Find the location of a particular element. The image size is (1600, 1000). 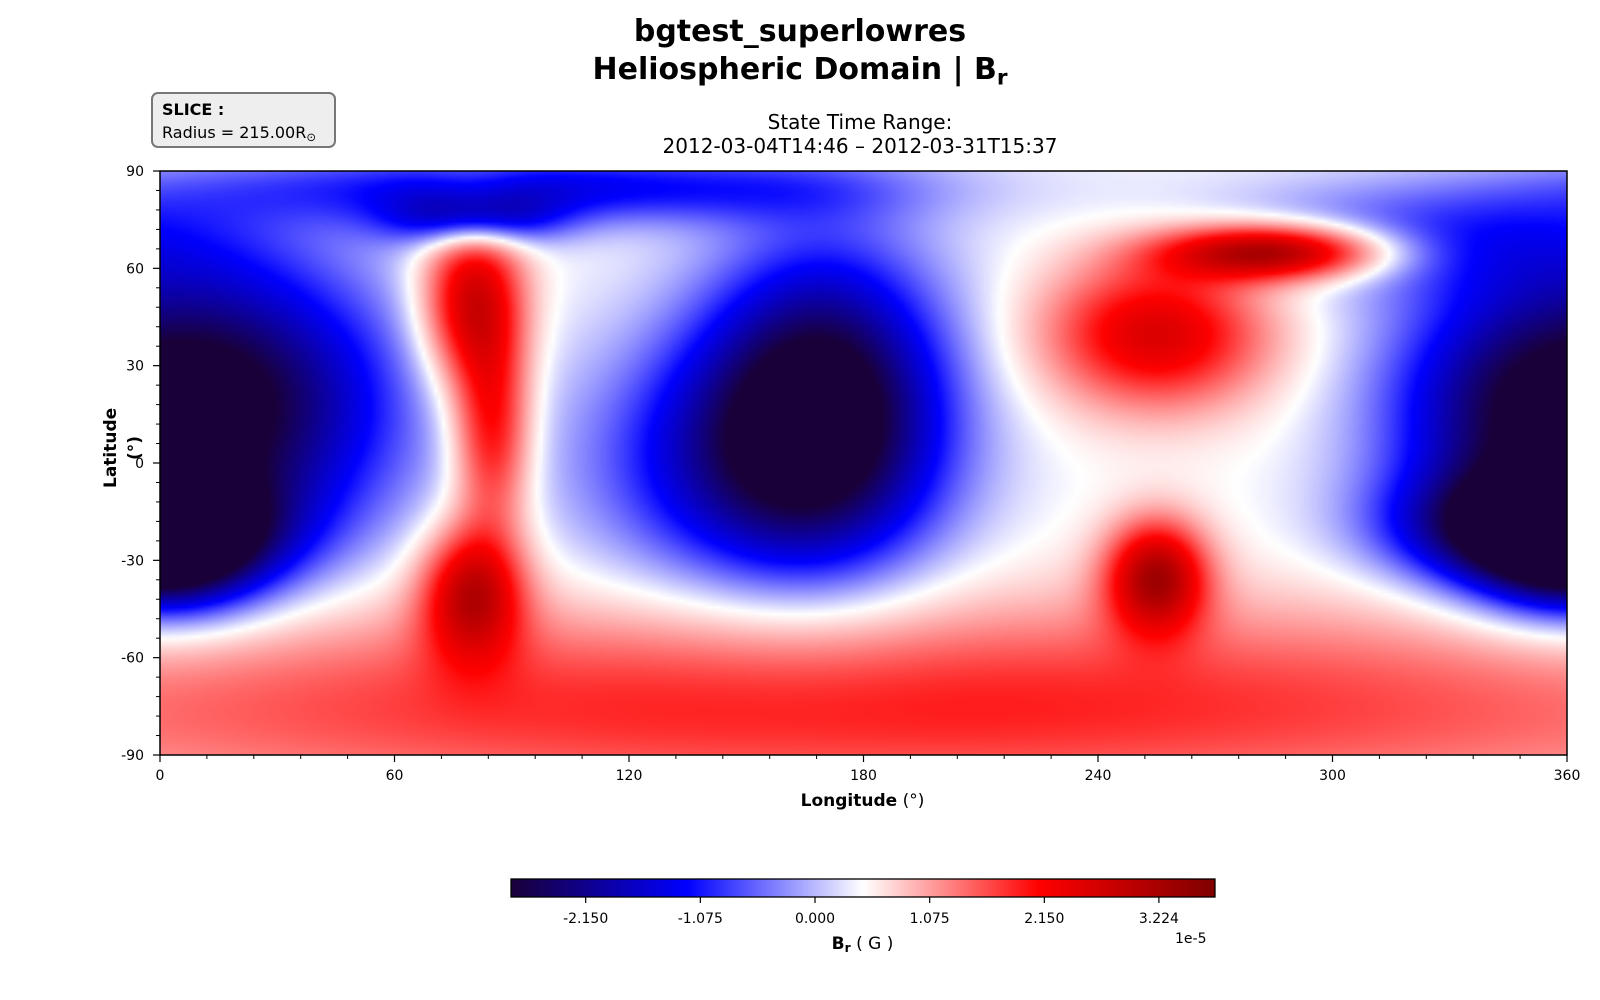

colorbar-tick-label: 2.150 is located at coordinates (1044, 919).